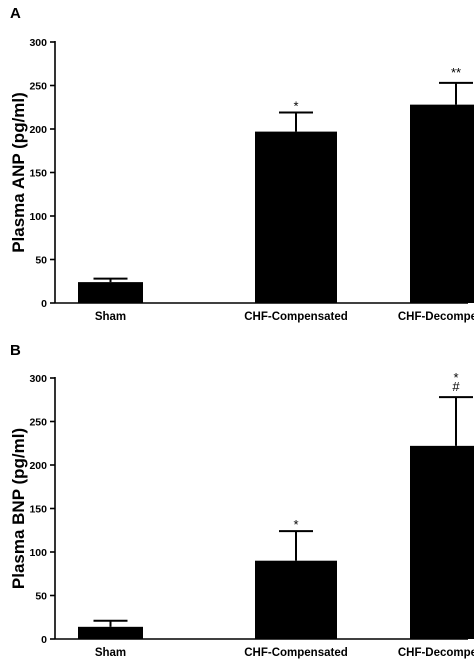 This screenshot has height=663, width=474. I want to click on panel-a-category-label: Sham, so click(110, 317).